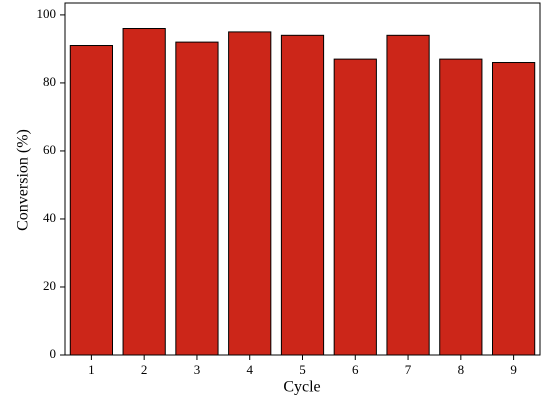 The width and height of the screenshot is (547, 401). I want to click on y-tick-label: 20, so click(49, 285).